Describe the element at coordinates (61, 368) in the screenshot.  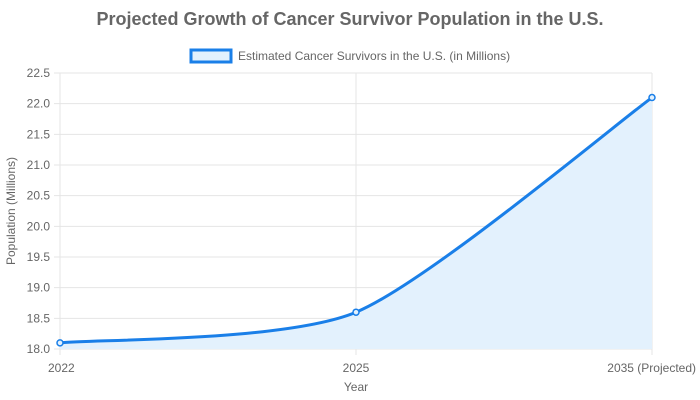
I see `x-tick-label: 2022` at that location.